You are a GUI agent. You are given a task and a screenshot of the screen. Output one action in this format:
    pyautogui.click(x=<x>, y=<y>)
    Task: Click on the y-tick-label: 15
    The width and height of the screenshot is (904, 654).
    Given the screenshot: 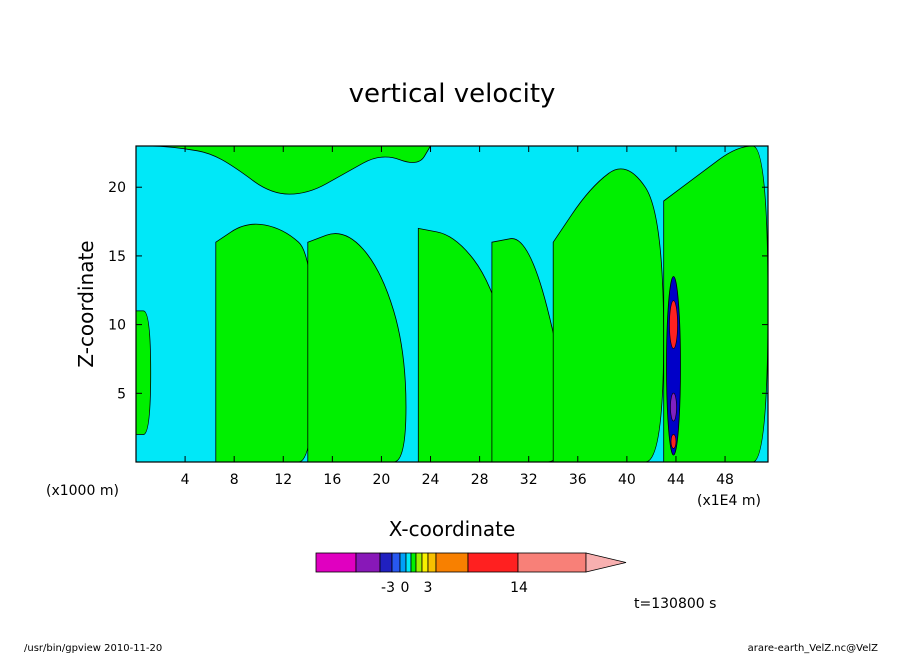 What is the action you would take?
    pyautogui.click(x=117, y=257)
    